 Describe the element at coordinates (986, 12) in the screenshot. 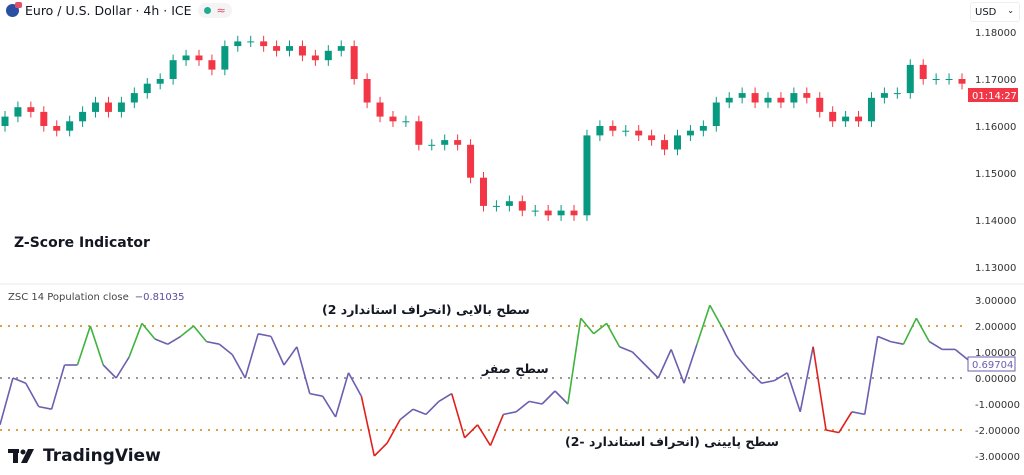

I see `currency-label: USD` at that location.